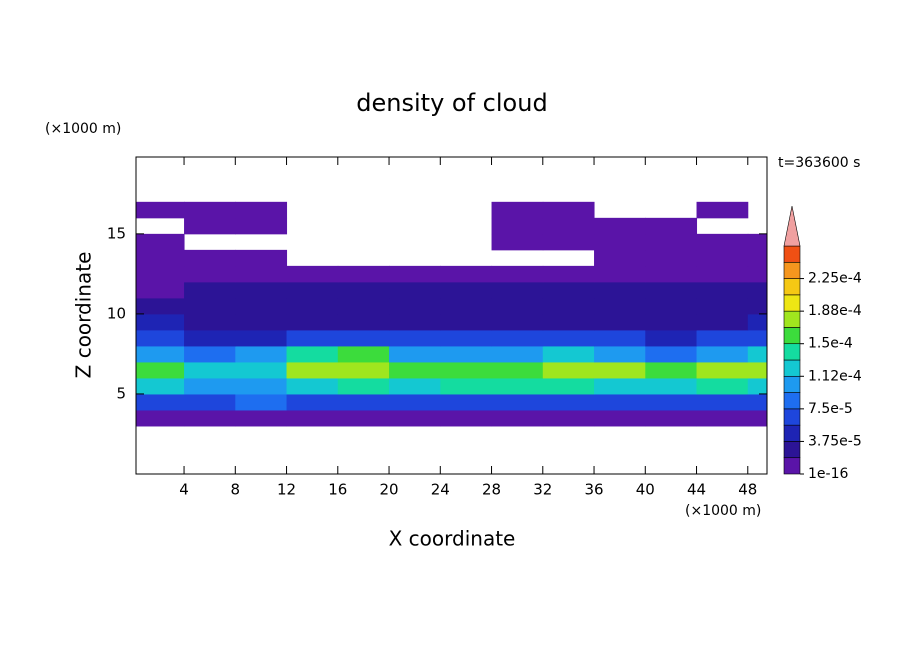 The image size is (904, 654). I want to click on y-unit: (×1000 m), so click(83, 129).